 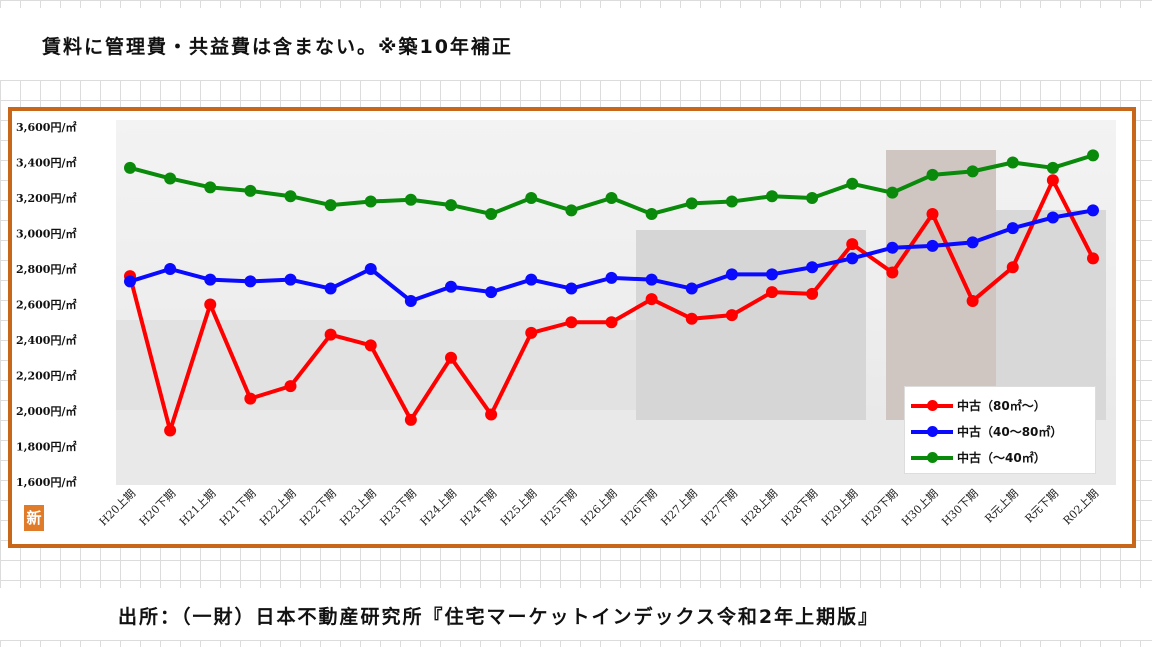 What do you see at coordinates (357, 507) in the screenshot?
I see `x-tick-label: H23上期` at bounding box center [357, 507].